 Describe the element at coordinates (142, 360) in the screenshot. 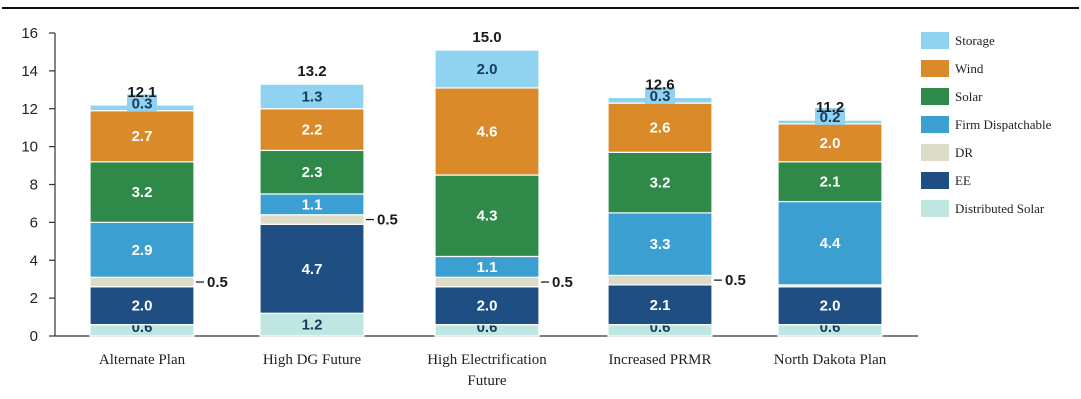

I see `category-label: Alternate Plan` at that location.